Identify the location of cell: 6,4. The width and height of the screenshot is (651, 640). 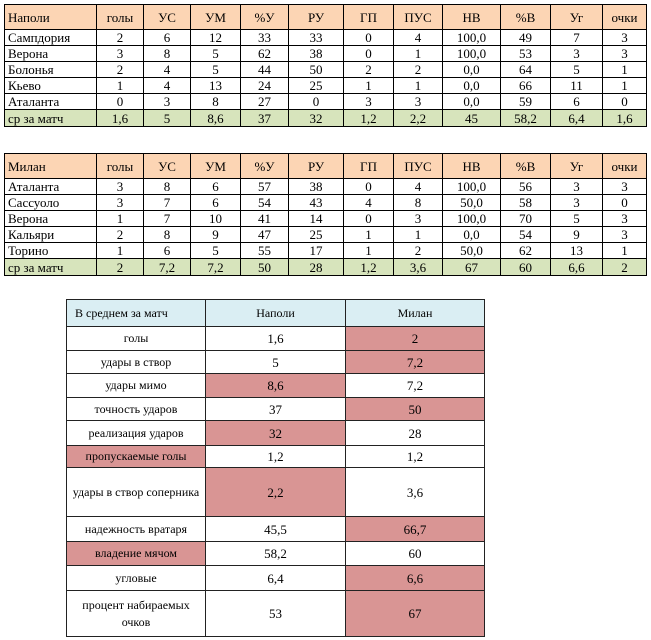
(576, 118).